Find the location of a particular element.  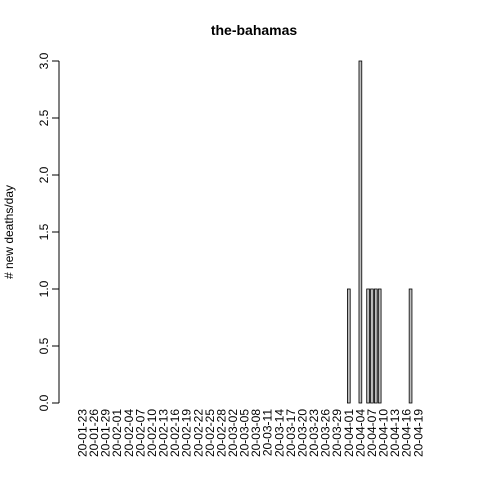

x-tick-label: 20-02-01 is located at coordinates (117, 433).